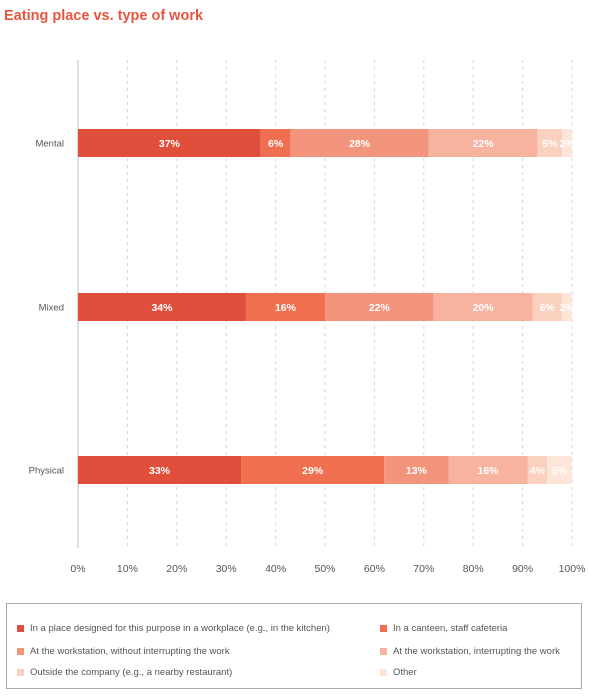 This screenshot has width=589, height=699. What do you see at coordinates (104, 16) in the screenshot?
I see `chart-title: Eating place vs. type of work` at bounding box center [104, 16].